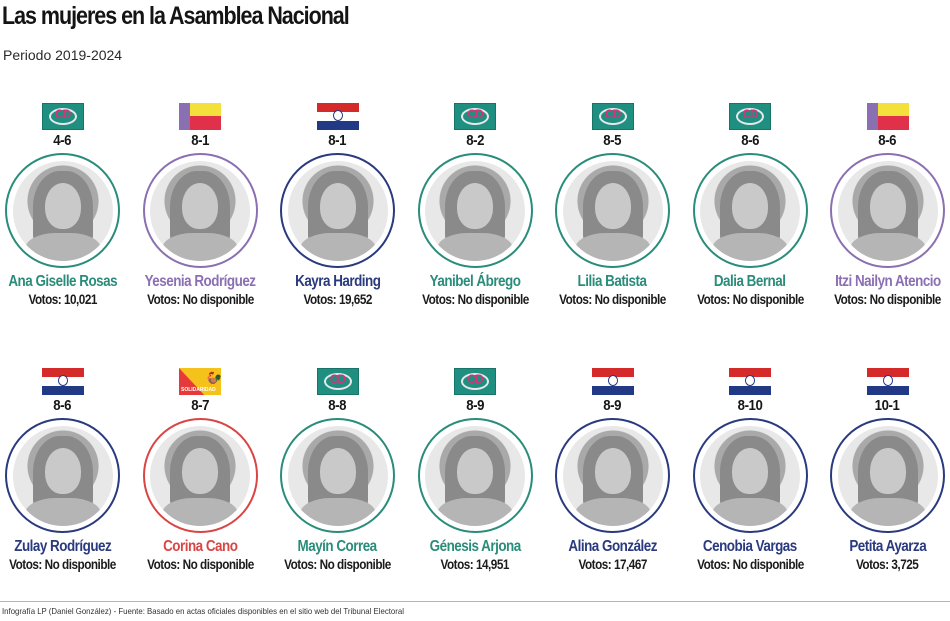 Image resolution: width=950 pixels, height=621 pixels. Describe the element at coordinates (612, 140) in the screenshot. I see `circuit-code: 8-5` at that location.